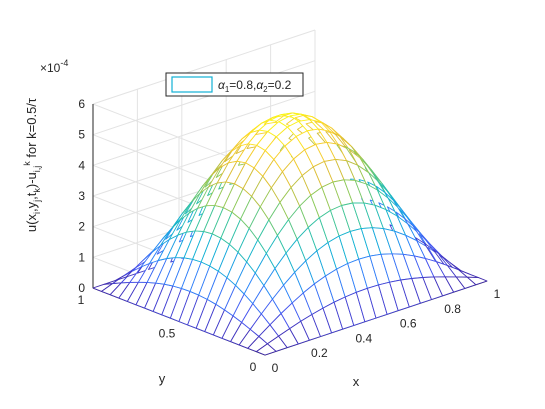 Image resolution: width=545 pixels, height=409 pixels. Describe the element at coordinates (81, 165) in the screenshot. I see `z-tick-label: 4` at that location.